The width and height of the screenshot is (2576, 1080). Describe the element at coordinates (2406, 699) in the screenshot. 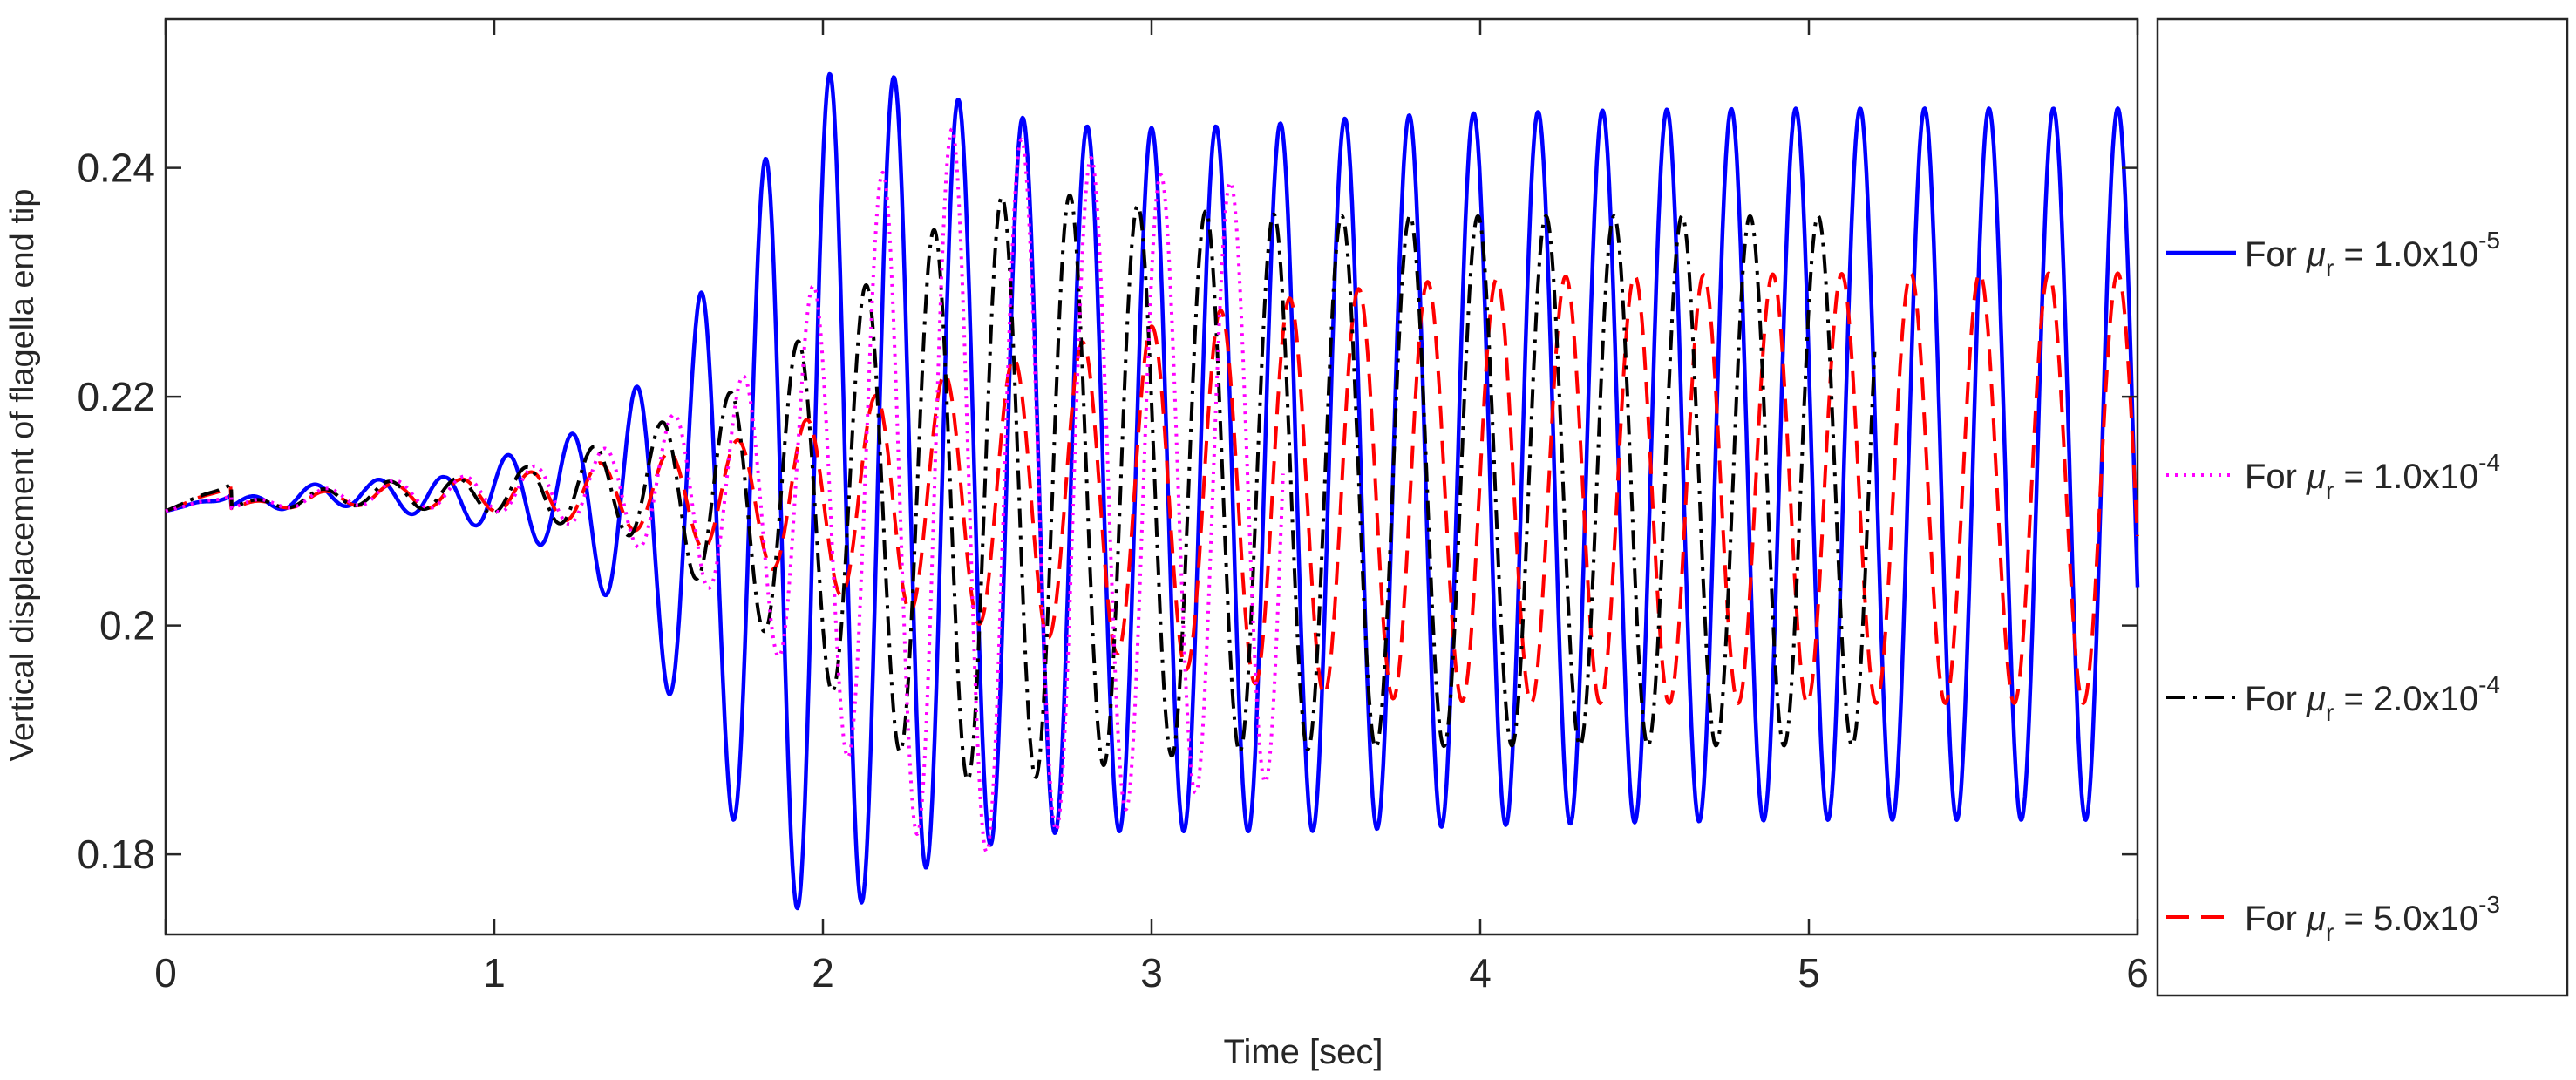

I see `legend-mid: = 2.0x10` at that location.